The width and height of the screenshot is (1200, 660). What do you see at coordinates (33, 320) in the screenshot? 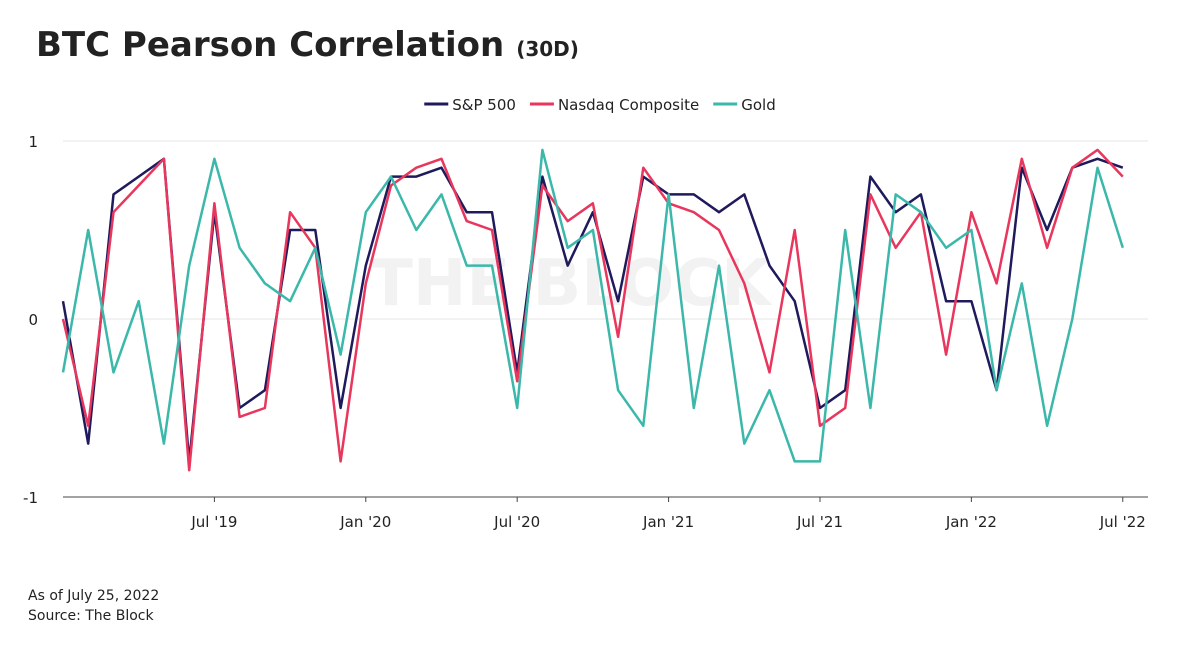
I see `y-tick-label: 0` at bounding box center [33, 320].